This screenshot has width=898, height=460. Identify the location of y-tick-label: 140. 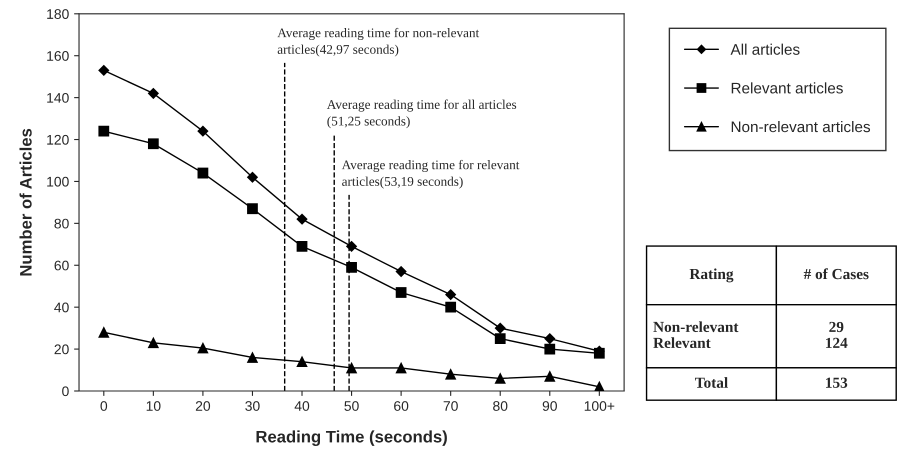
(58, 97).